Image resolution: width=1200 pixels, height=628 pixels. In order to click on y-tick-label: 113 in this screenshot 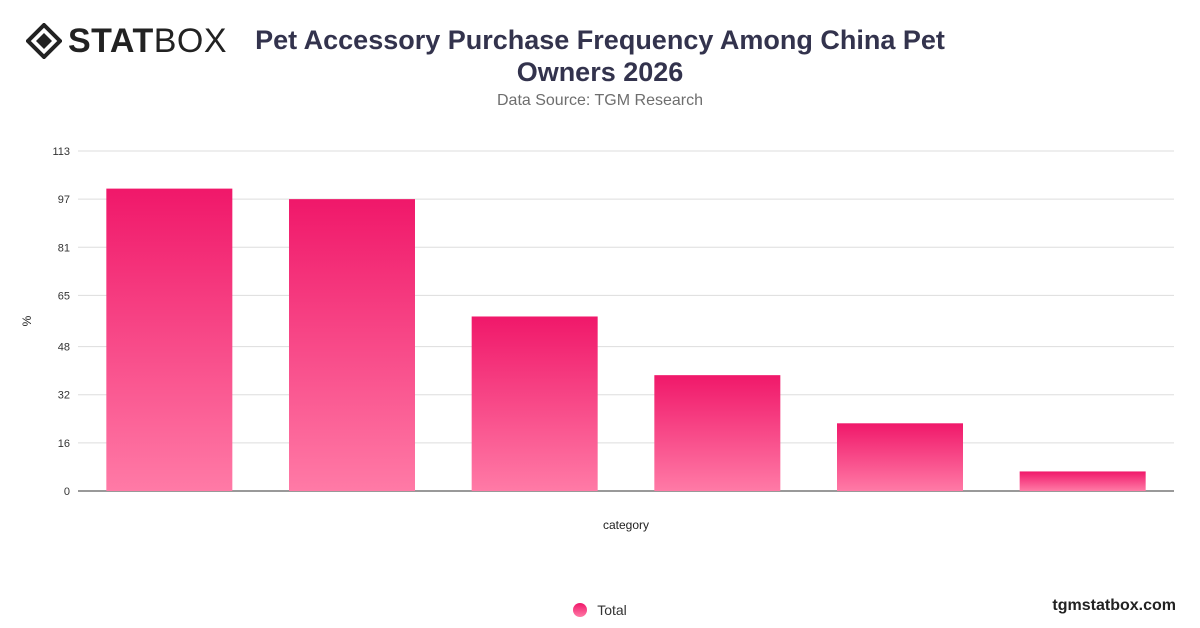, I will do `click(61, 152)`.